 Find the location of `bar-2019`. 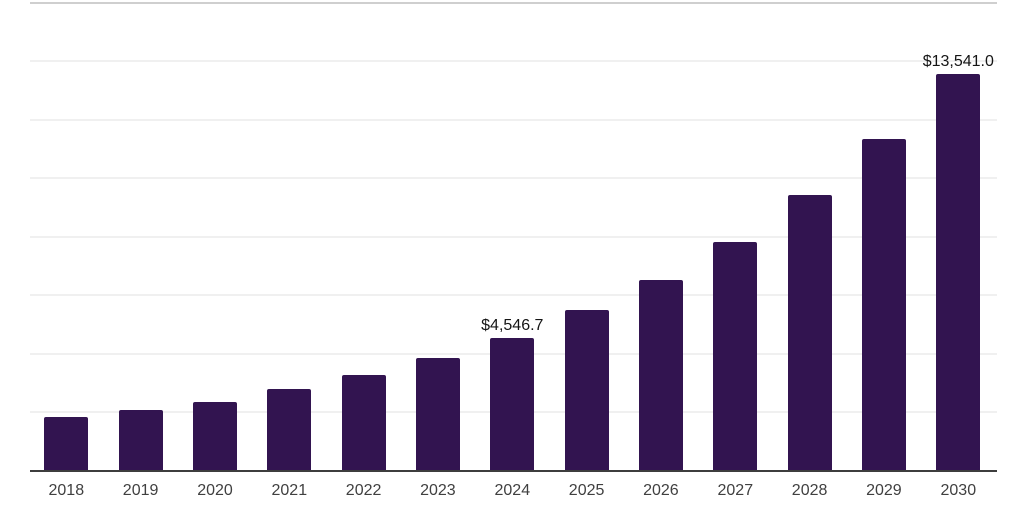

bar-2019 is located at coordinates (140, 440).